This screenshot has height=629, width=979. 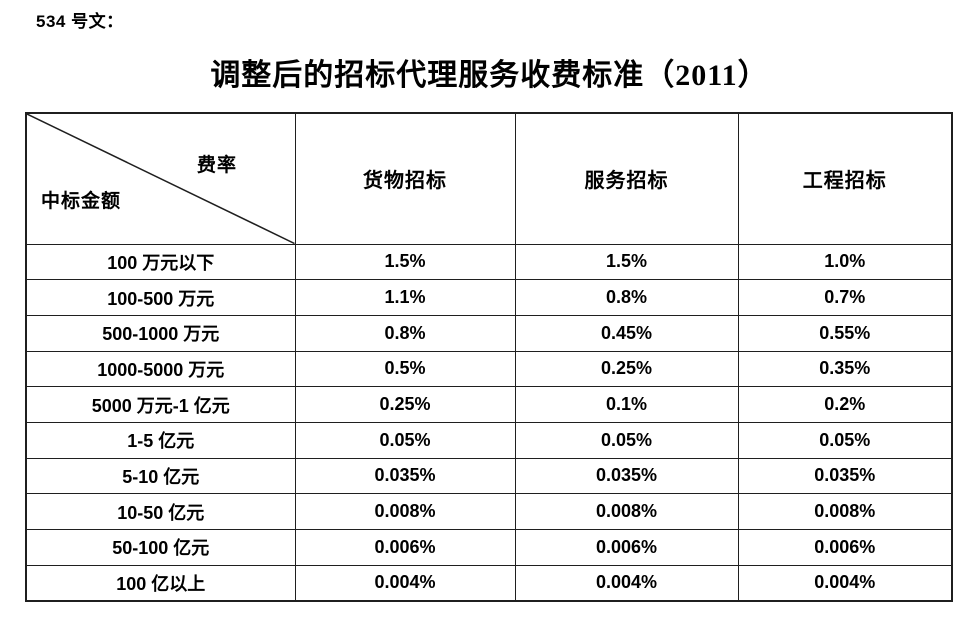 What do you see at coordinates (405, 297) in the screenshot?
I see `goods-rate-cell: 1.1%` at bounding box center [405, 297].